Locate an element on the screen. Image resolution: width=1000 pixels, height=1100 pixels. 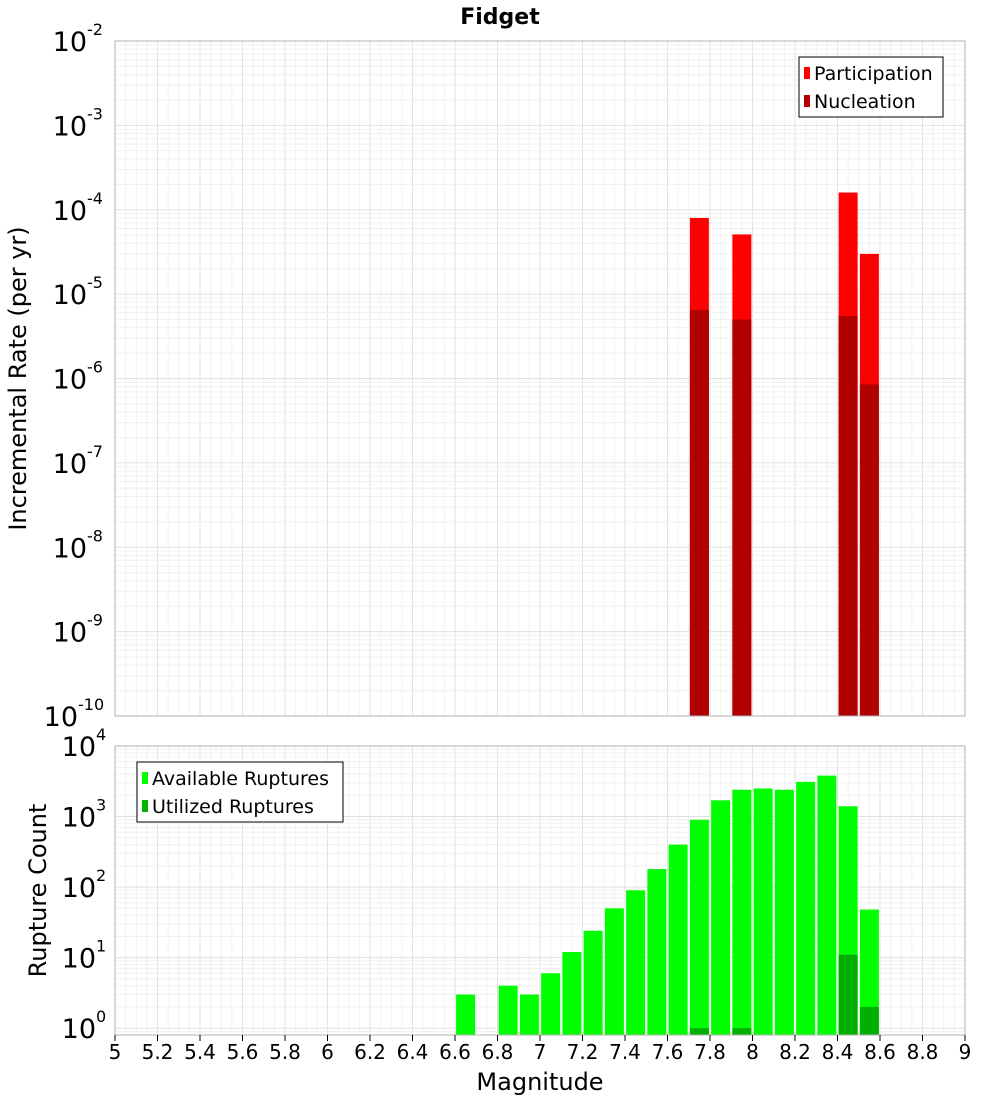
y-tick-label: 10 1 is located at coordinates (84, 956).